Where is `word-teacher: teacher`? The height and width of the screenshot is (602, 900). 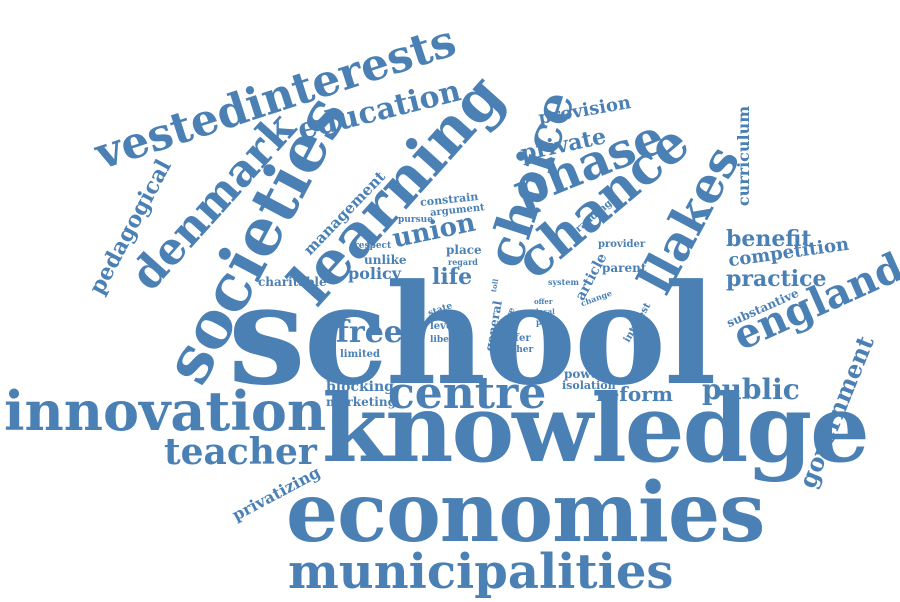 word-teacher: teacher is located at coordinates (240, 452).